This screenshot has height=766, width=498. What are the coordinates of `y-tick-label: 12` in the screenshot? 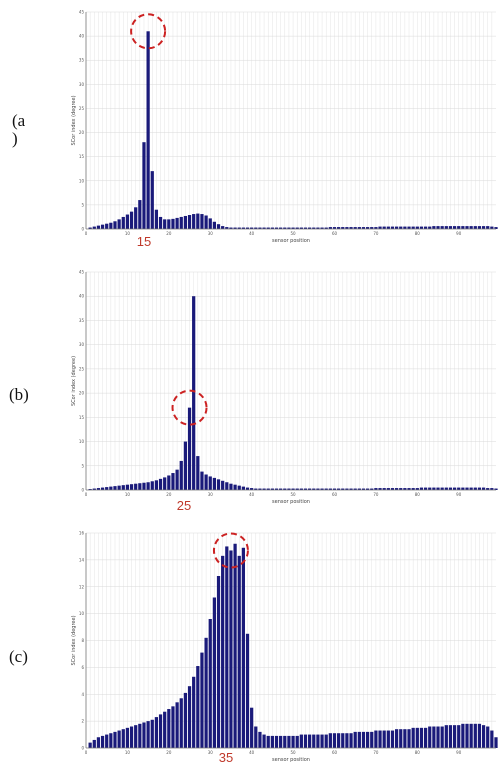 It's located at (82, 586).